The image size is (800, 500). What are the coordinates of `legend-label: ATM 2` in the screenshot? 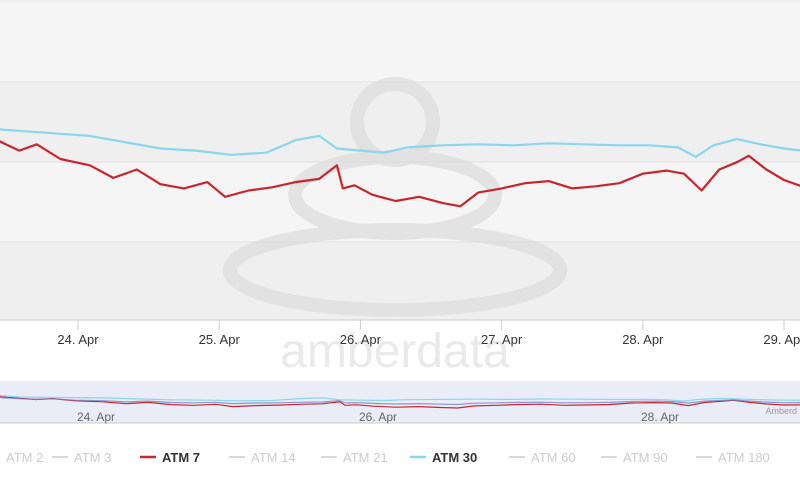 It's located at (24, 457).